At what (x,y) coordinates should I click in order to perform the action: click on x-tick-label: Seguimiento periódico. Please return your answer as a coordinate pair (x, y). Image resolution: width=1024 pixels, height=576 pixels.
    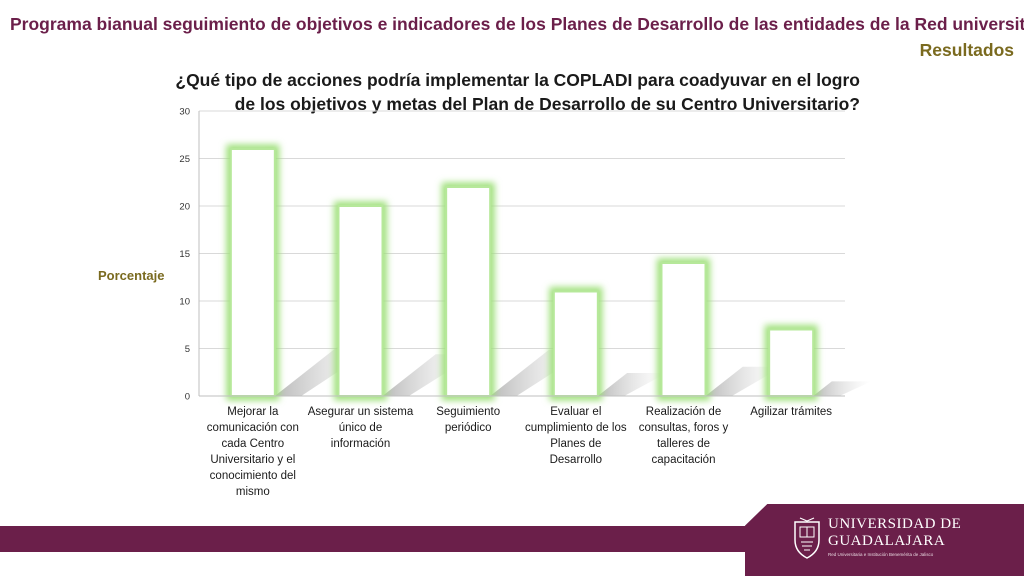
    Looking at the image, I should click on (468, 420).